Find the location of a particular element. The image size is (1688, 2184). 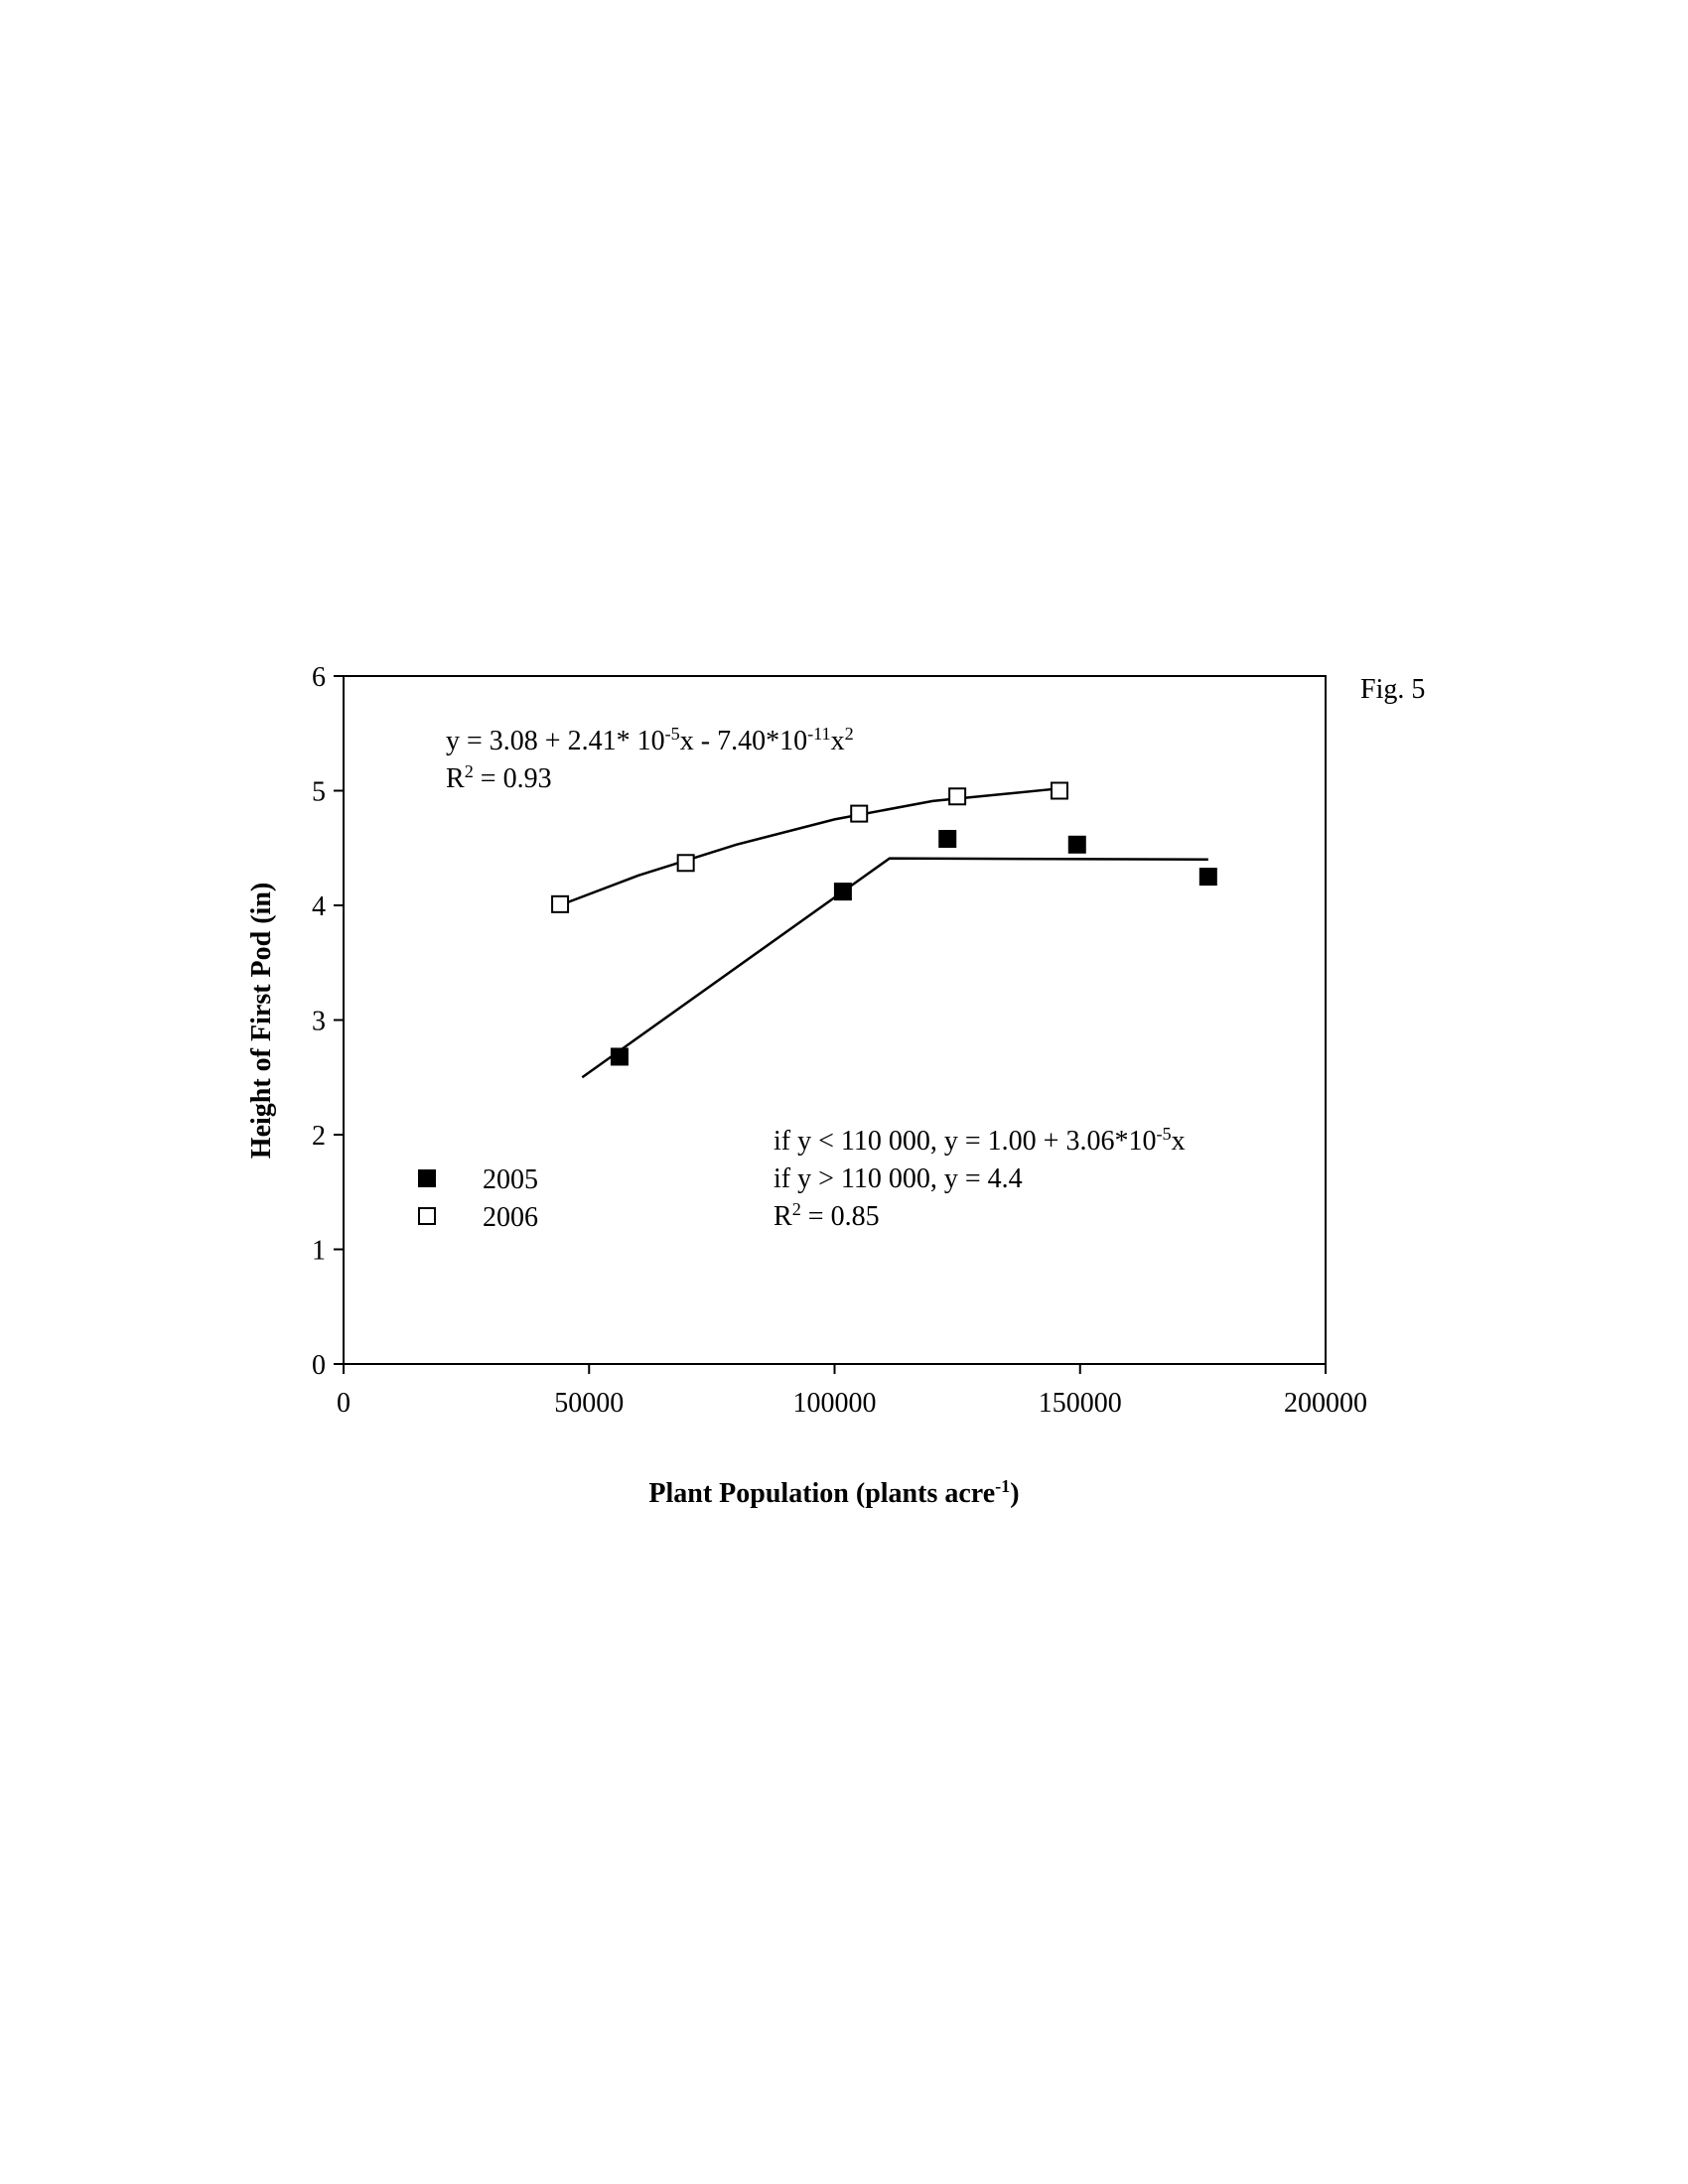

annotation: R2 = 0.85 is located at coordinates (827, 1215).